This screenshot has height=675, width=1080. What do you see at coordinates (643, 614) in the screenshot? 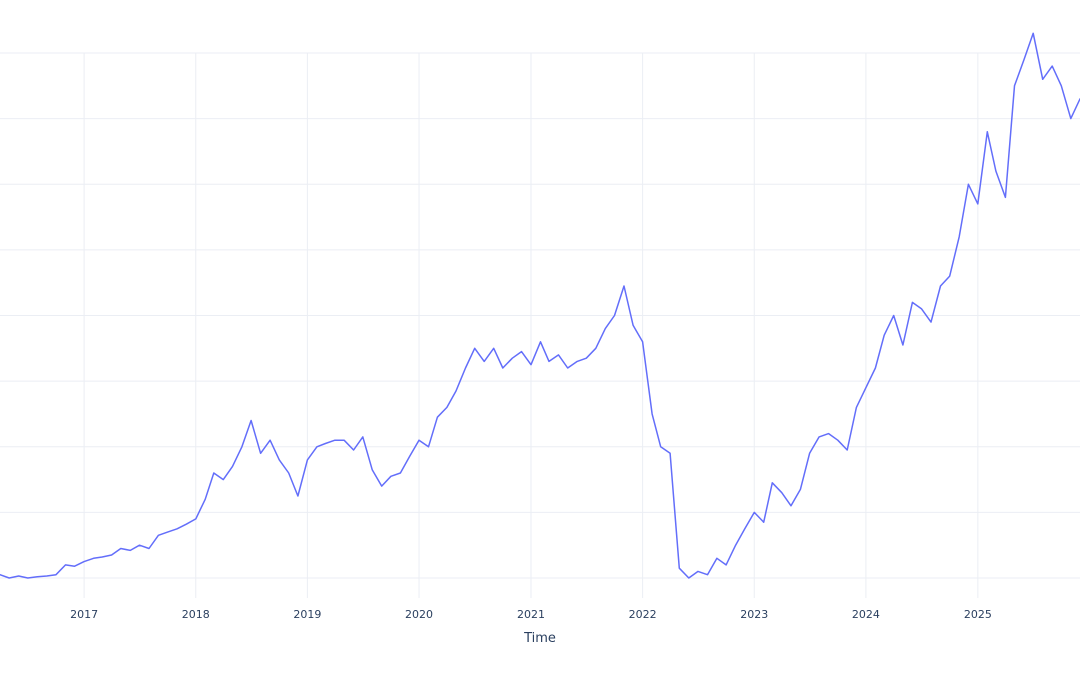
I see `x-tick-label: 2022` at bounding box center [643, 614].